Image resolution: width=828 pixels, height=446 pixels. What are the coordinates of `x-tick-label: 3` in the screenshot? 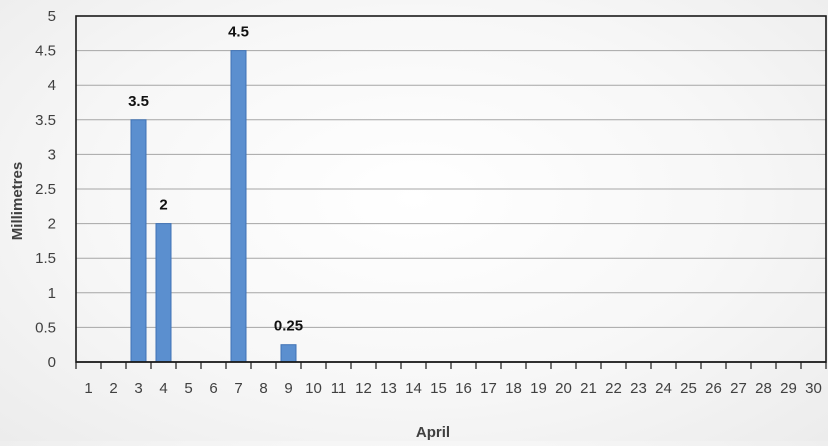 It's located at (138, 388).